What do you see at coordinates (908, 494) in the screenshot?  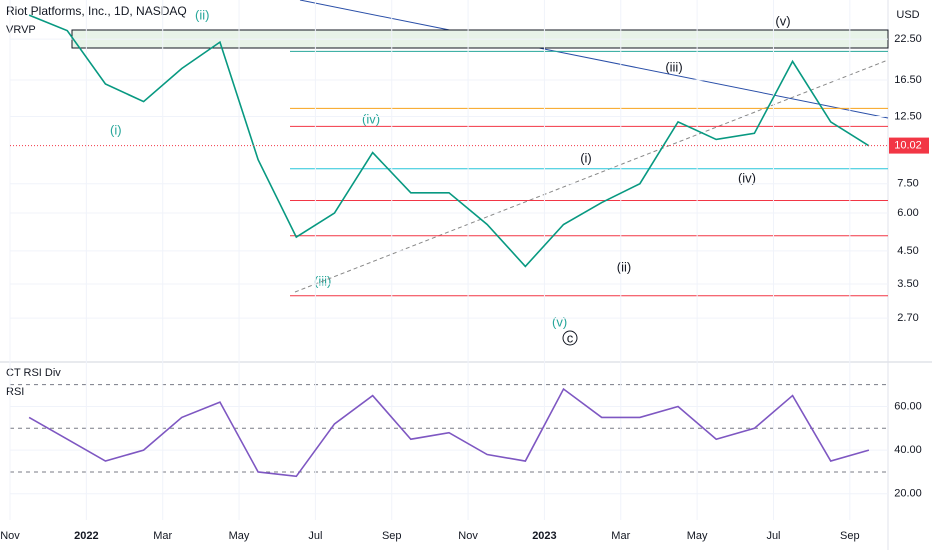 I see `y-tick-label: 20.00` at bounding box center [908, 494].